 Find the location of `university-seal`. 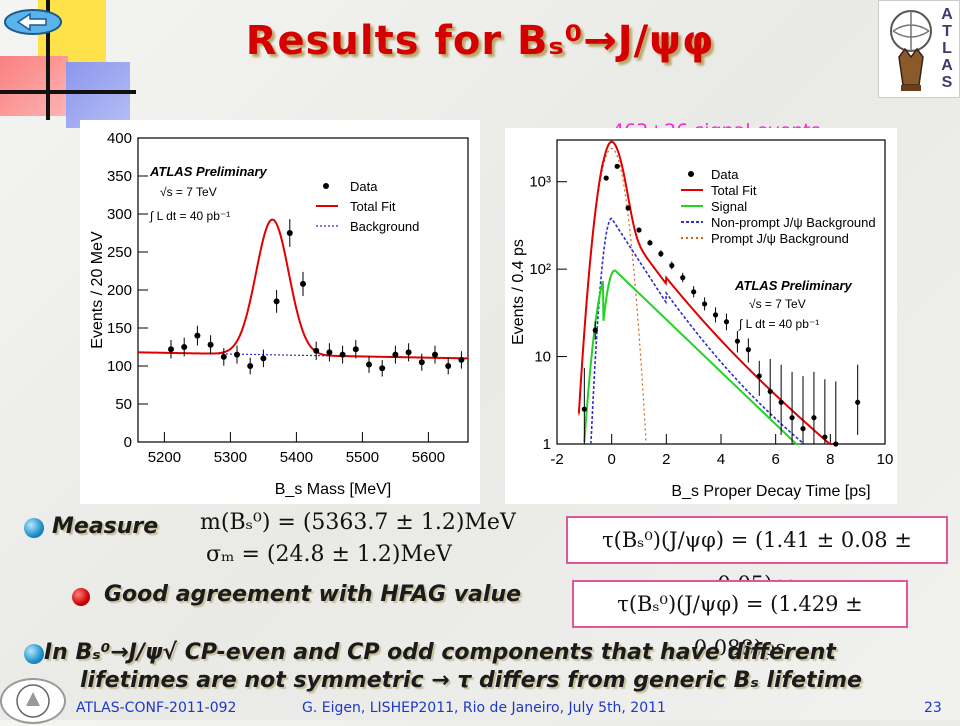

university-seal is located at coordinates (33, 701).